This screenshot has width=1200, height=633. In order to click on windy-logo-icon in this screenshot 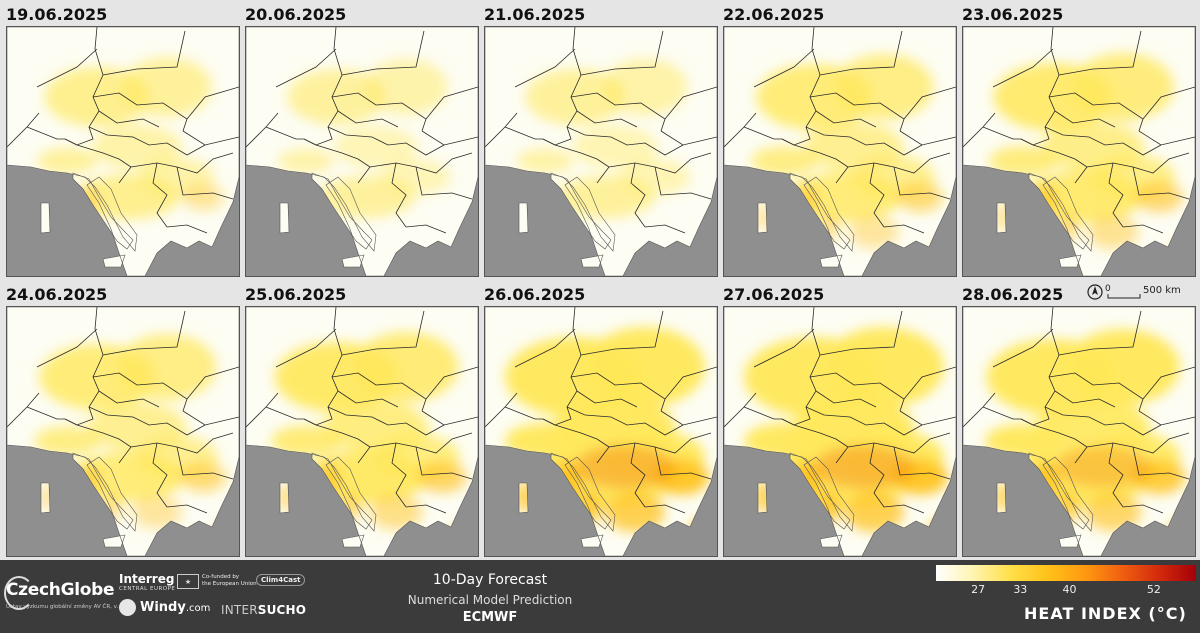, I will do `click(127, 607)`.